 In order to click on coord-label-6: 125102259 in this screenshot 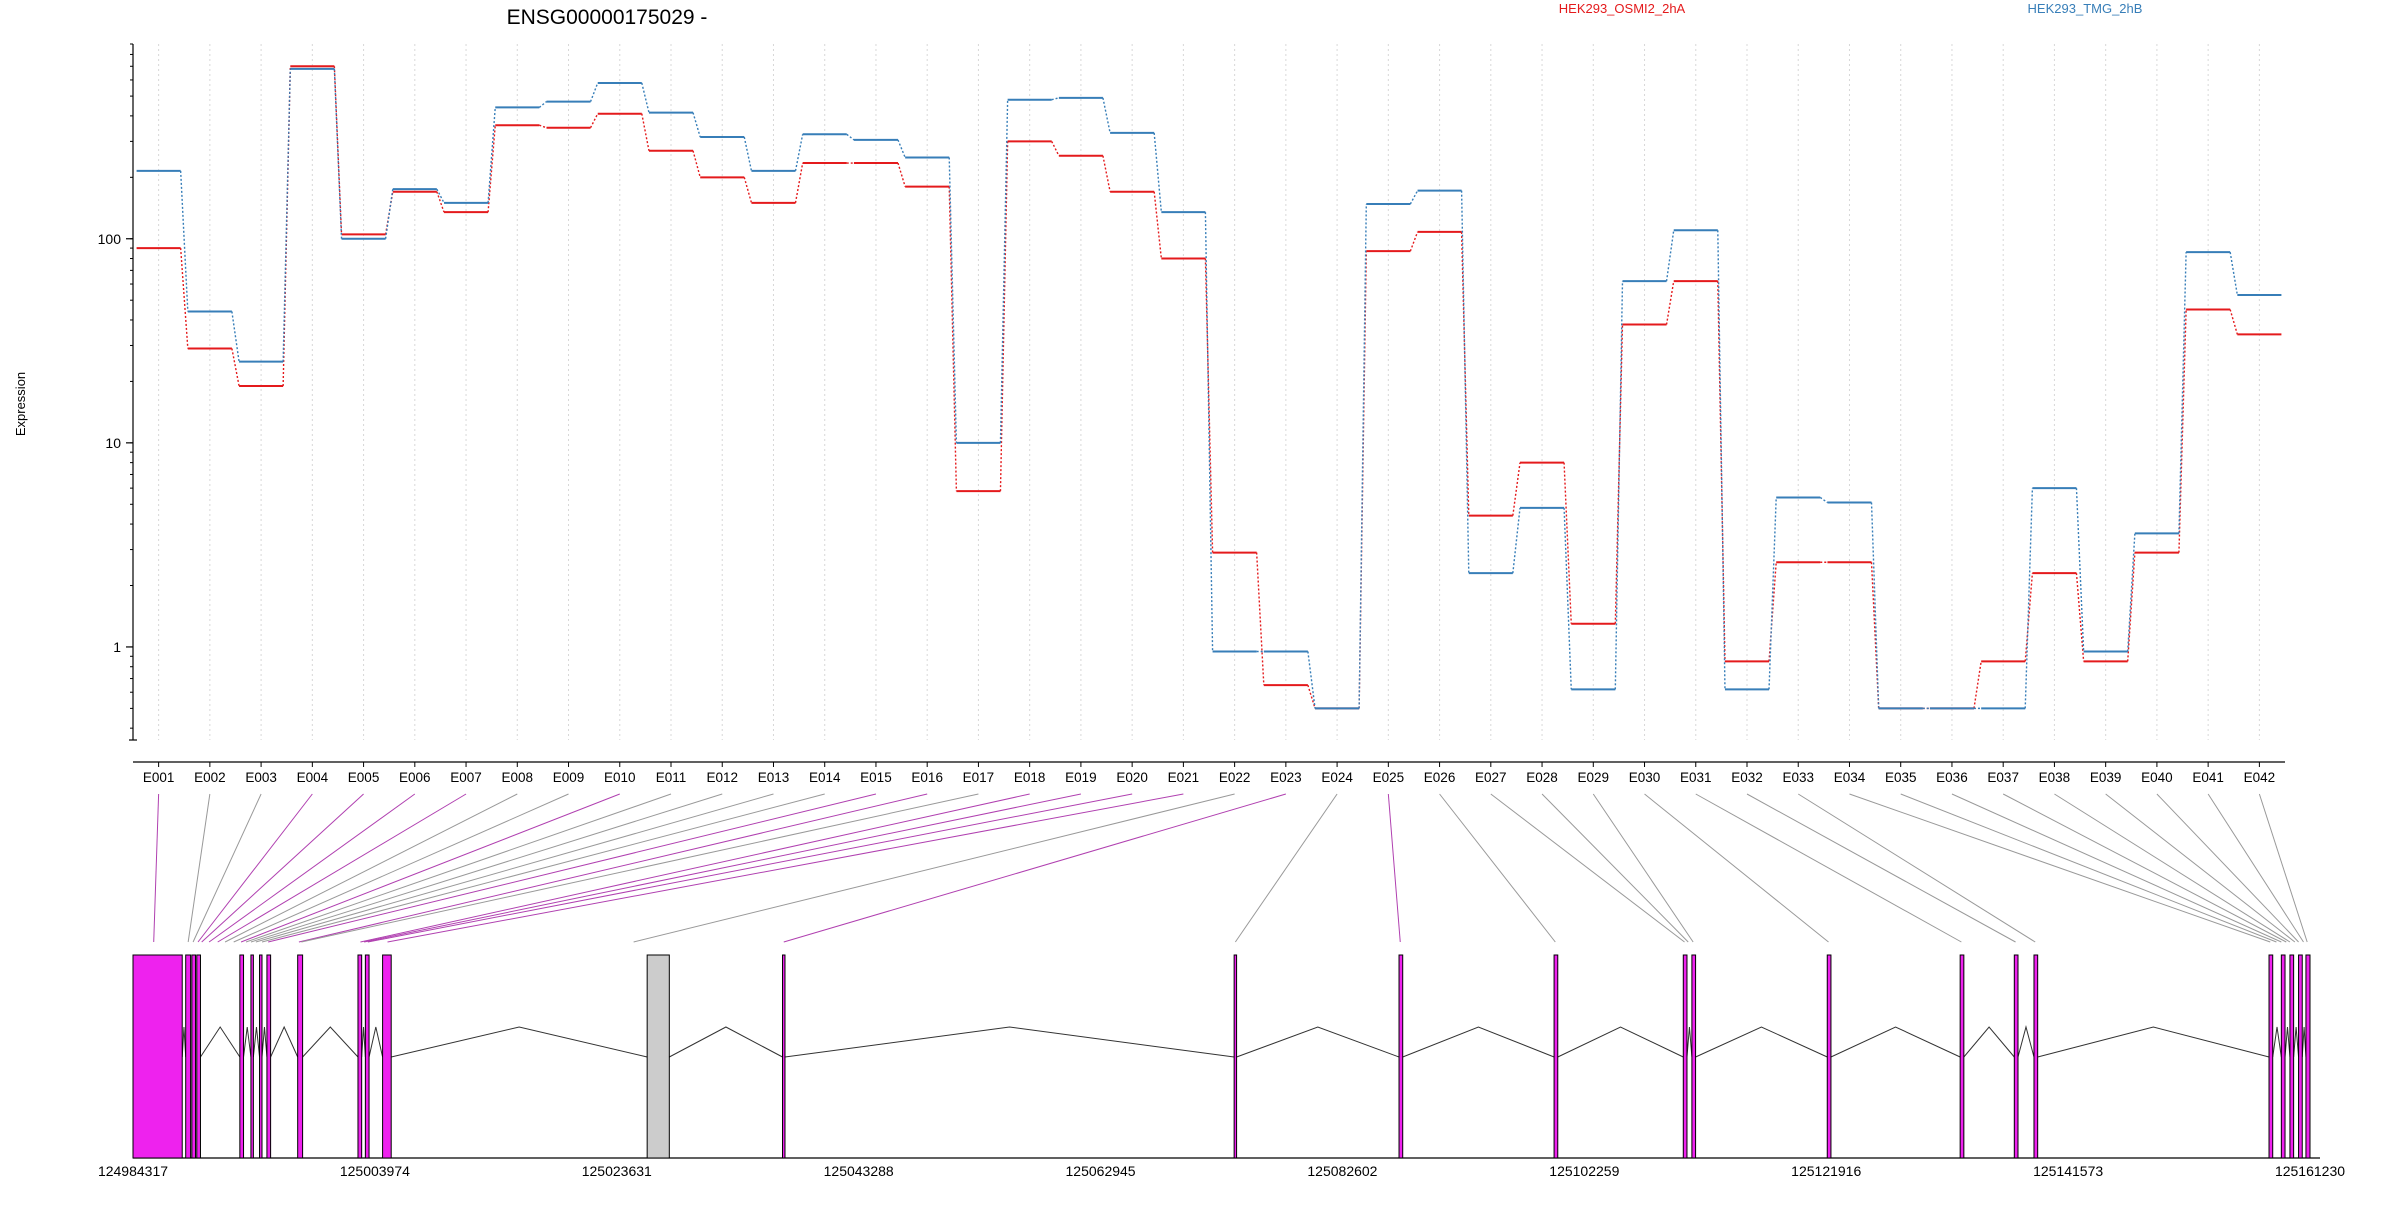, I will do `click(1584, 1171)`.